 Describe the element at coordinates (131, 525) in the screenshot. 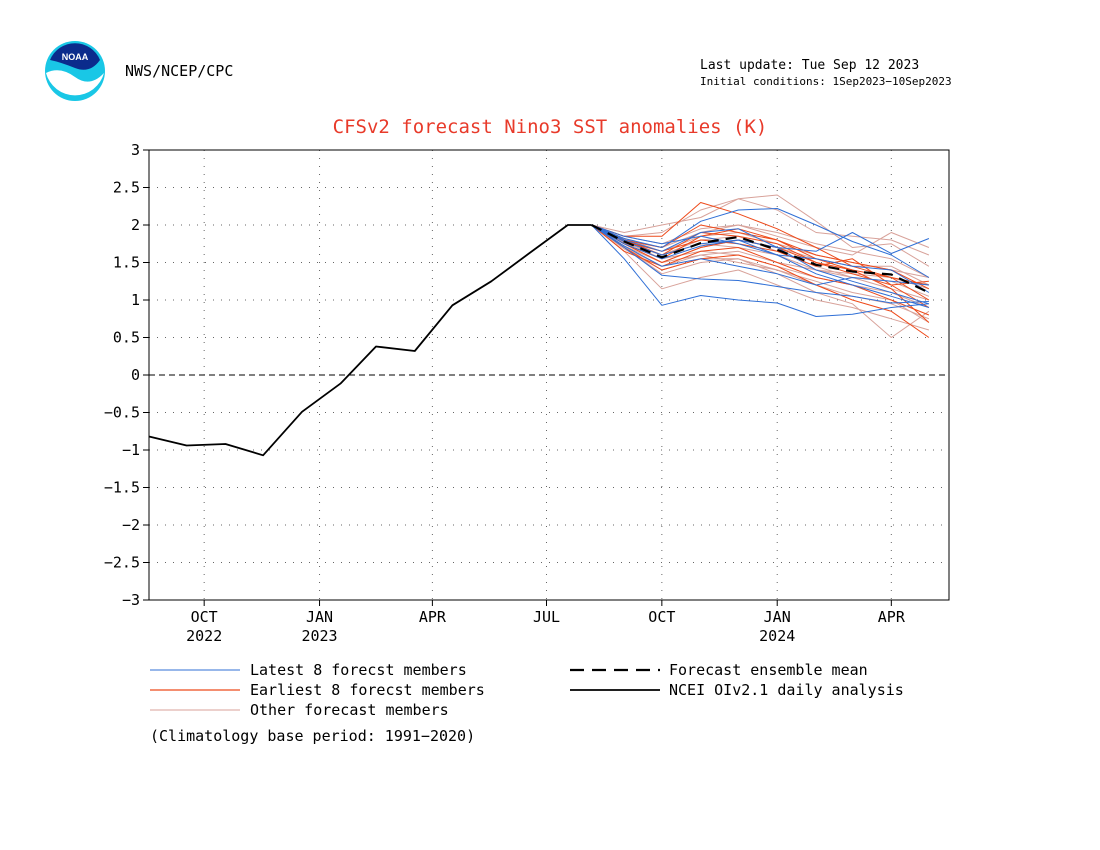

I see `y-tick-label: −2` at that location.